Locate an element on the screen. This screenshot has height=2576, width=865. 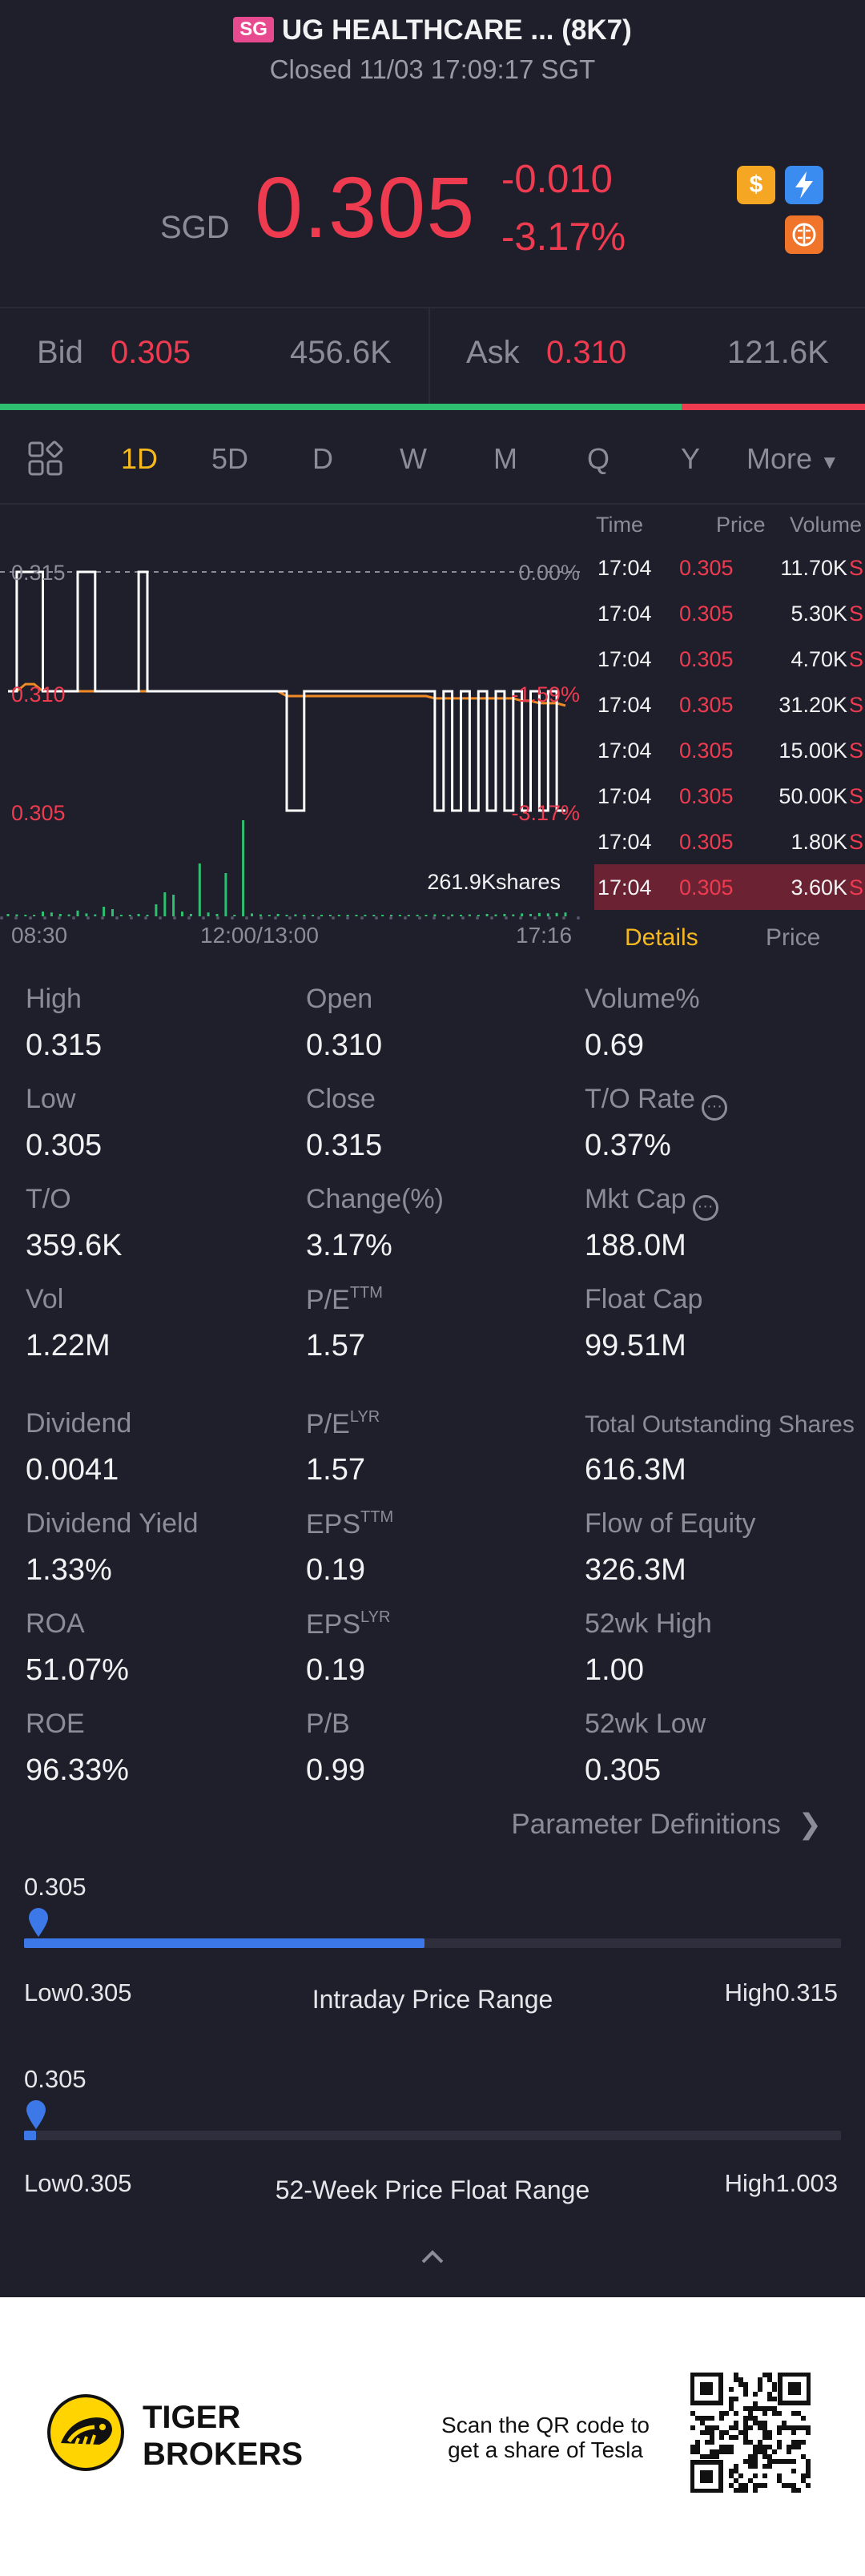
currency-label: SGD is located at coordinates (195, 228).